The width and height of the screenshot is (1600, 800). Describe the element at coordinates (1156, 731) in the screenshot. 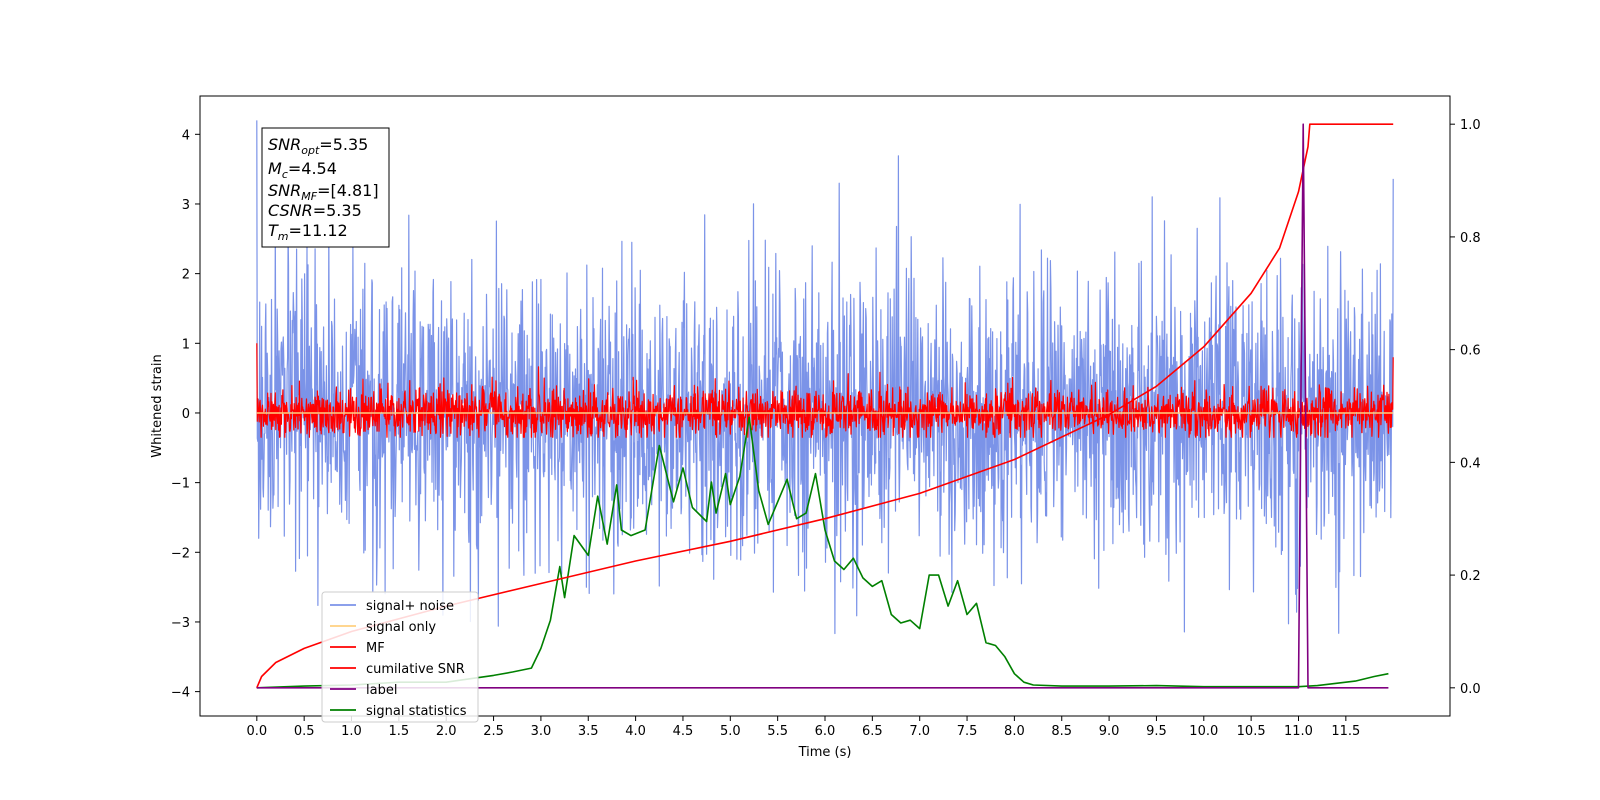

I see `x-tick-label: 9.5` at that location.